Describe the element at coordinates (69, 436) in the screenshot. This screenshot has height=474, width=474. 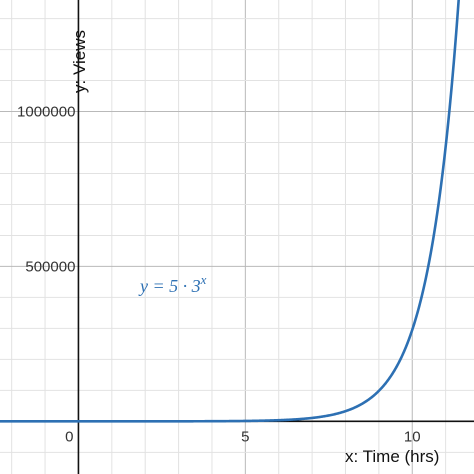
I see `x-tick-label: 0` at that location.